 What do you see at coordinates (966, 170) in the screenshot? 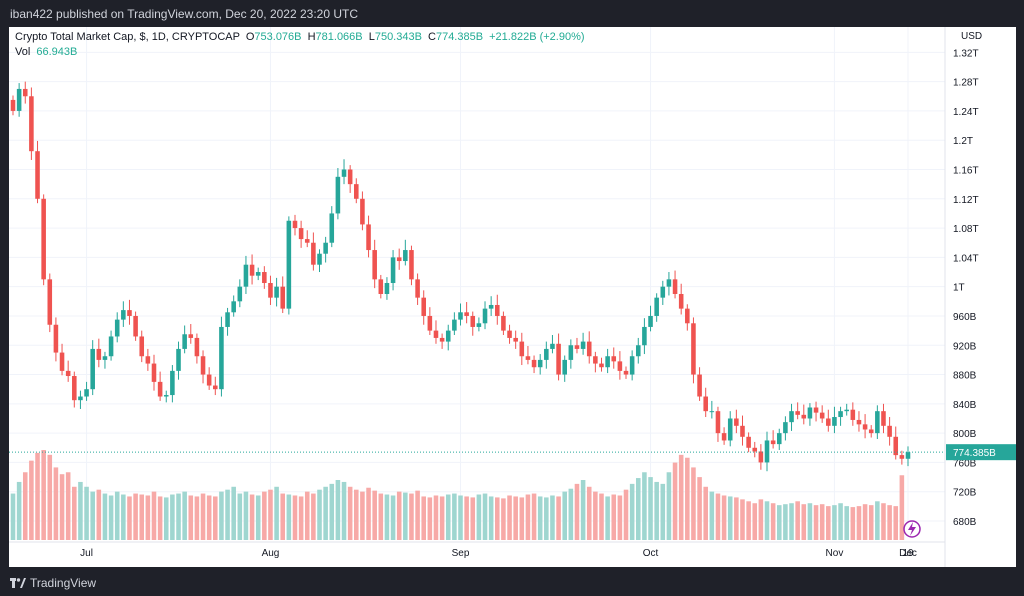
I see `price-tick-label: 1.16T` at bounding box center [966, 170].